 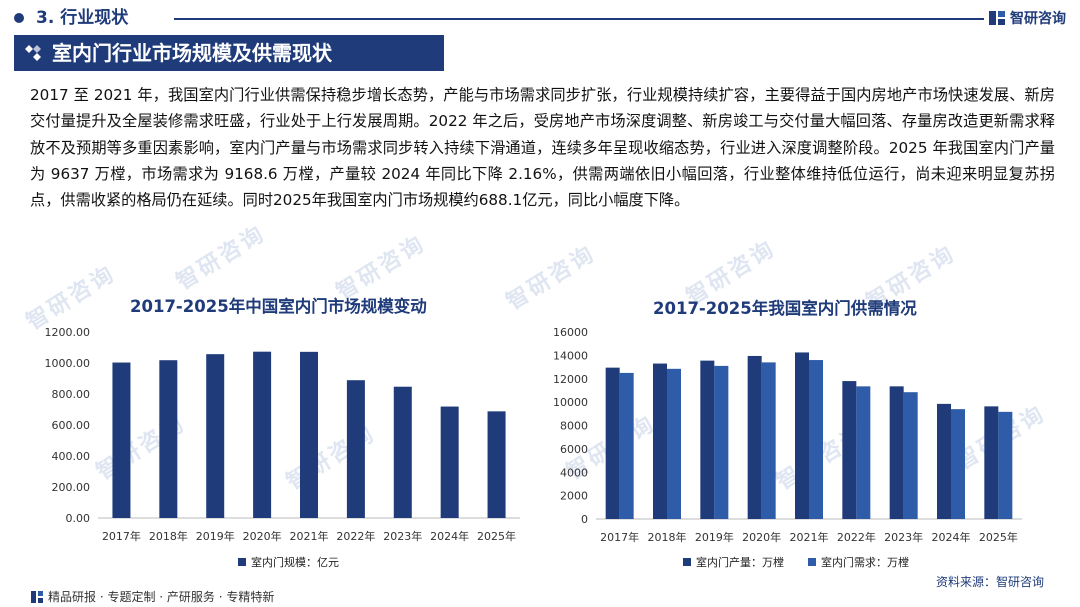 What do you see at coordinates (33, 53) in the screenshot?
I see `diamond-icon` at bounding box center [33, 53].